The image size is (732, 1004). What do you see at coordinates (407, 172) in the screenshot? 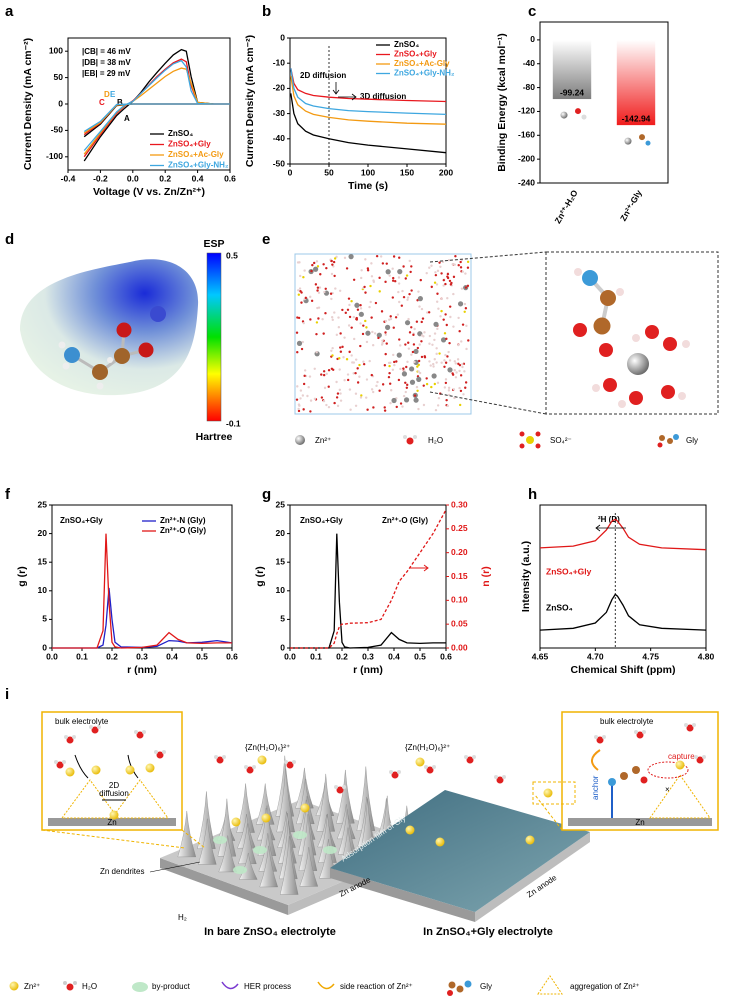
I see `x-tick-label: 150` at bounding box center [407, 172].